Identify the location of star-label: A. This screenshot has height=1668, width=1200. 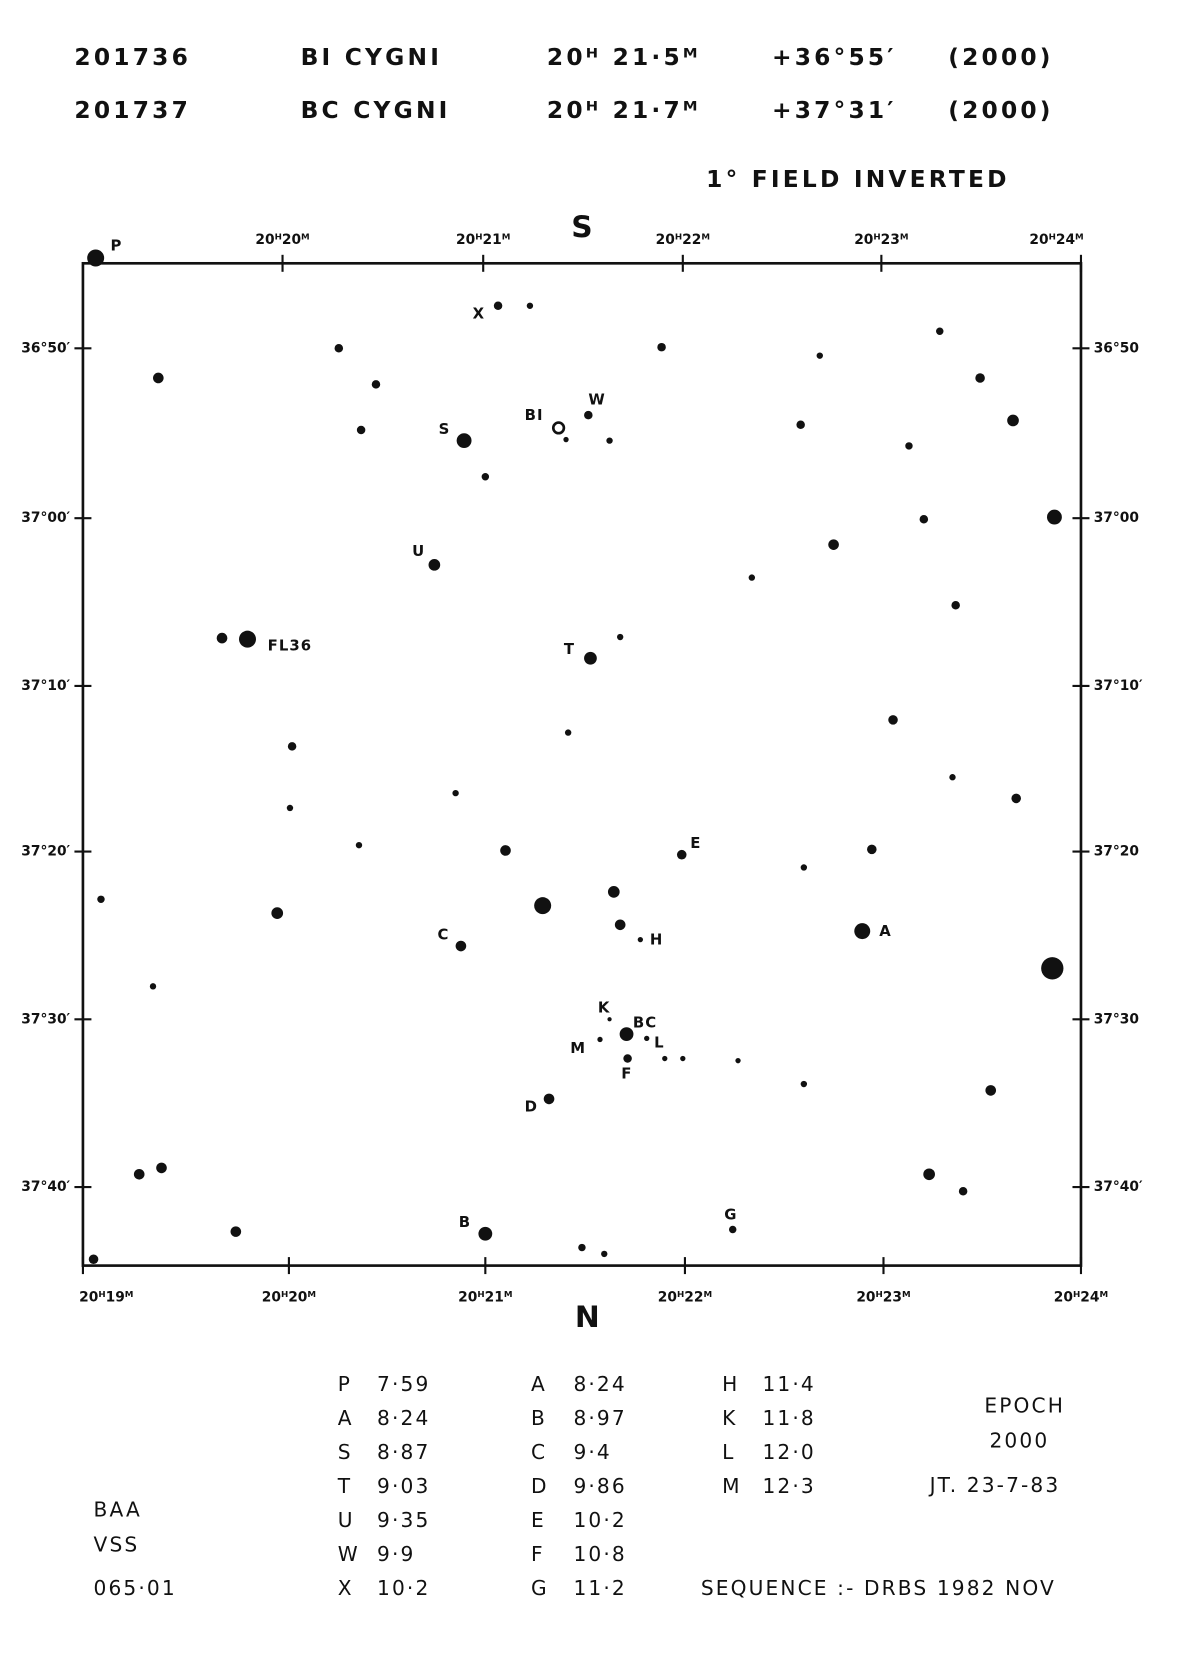
(885, 931).